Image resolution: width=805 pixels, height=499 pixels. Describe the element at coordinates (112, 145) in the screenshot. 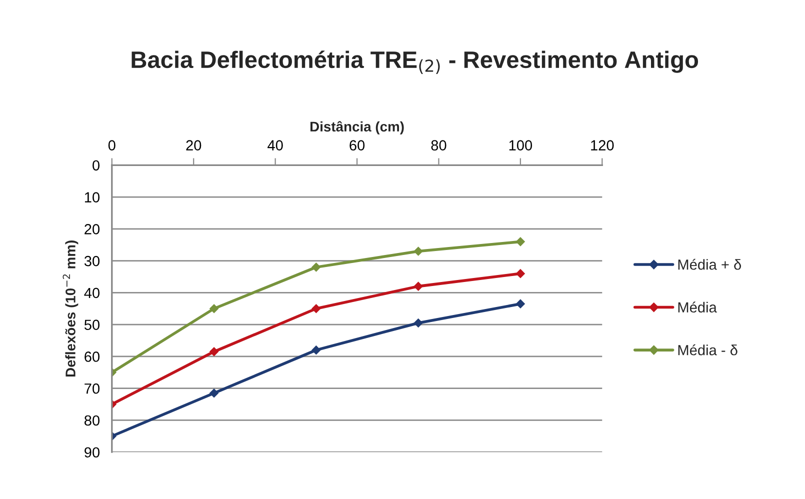

I see `x-tick-label: 0` at that location.